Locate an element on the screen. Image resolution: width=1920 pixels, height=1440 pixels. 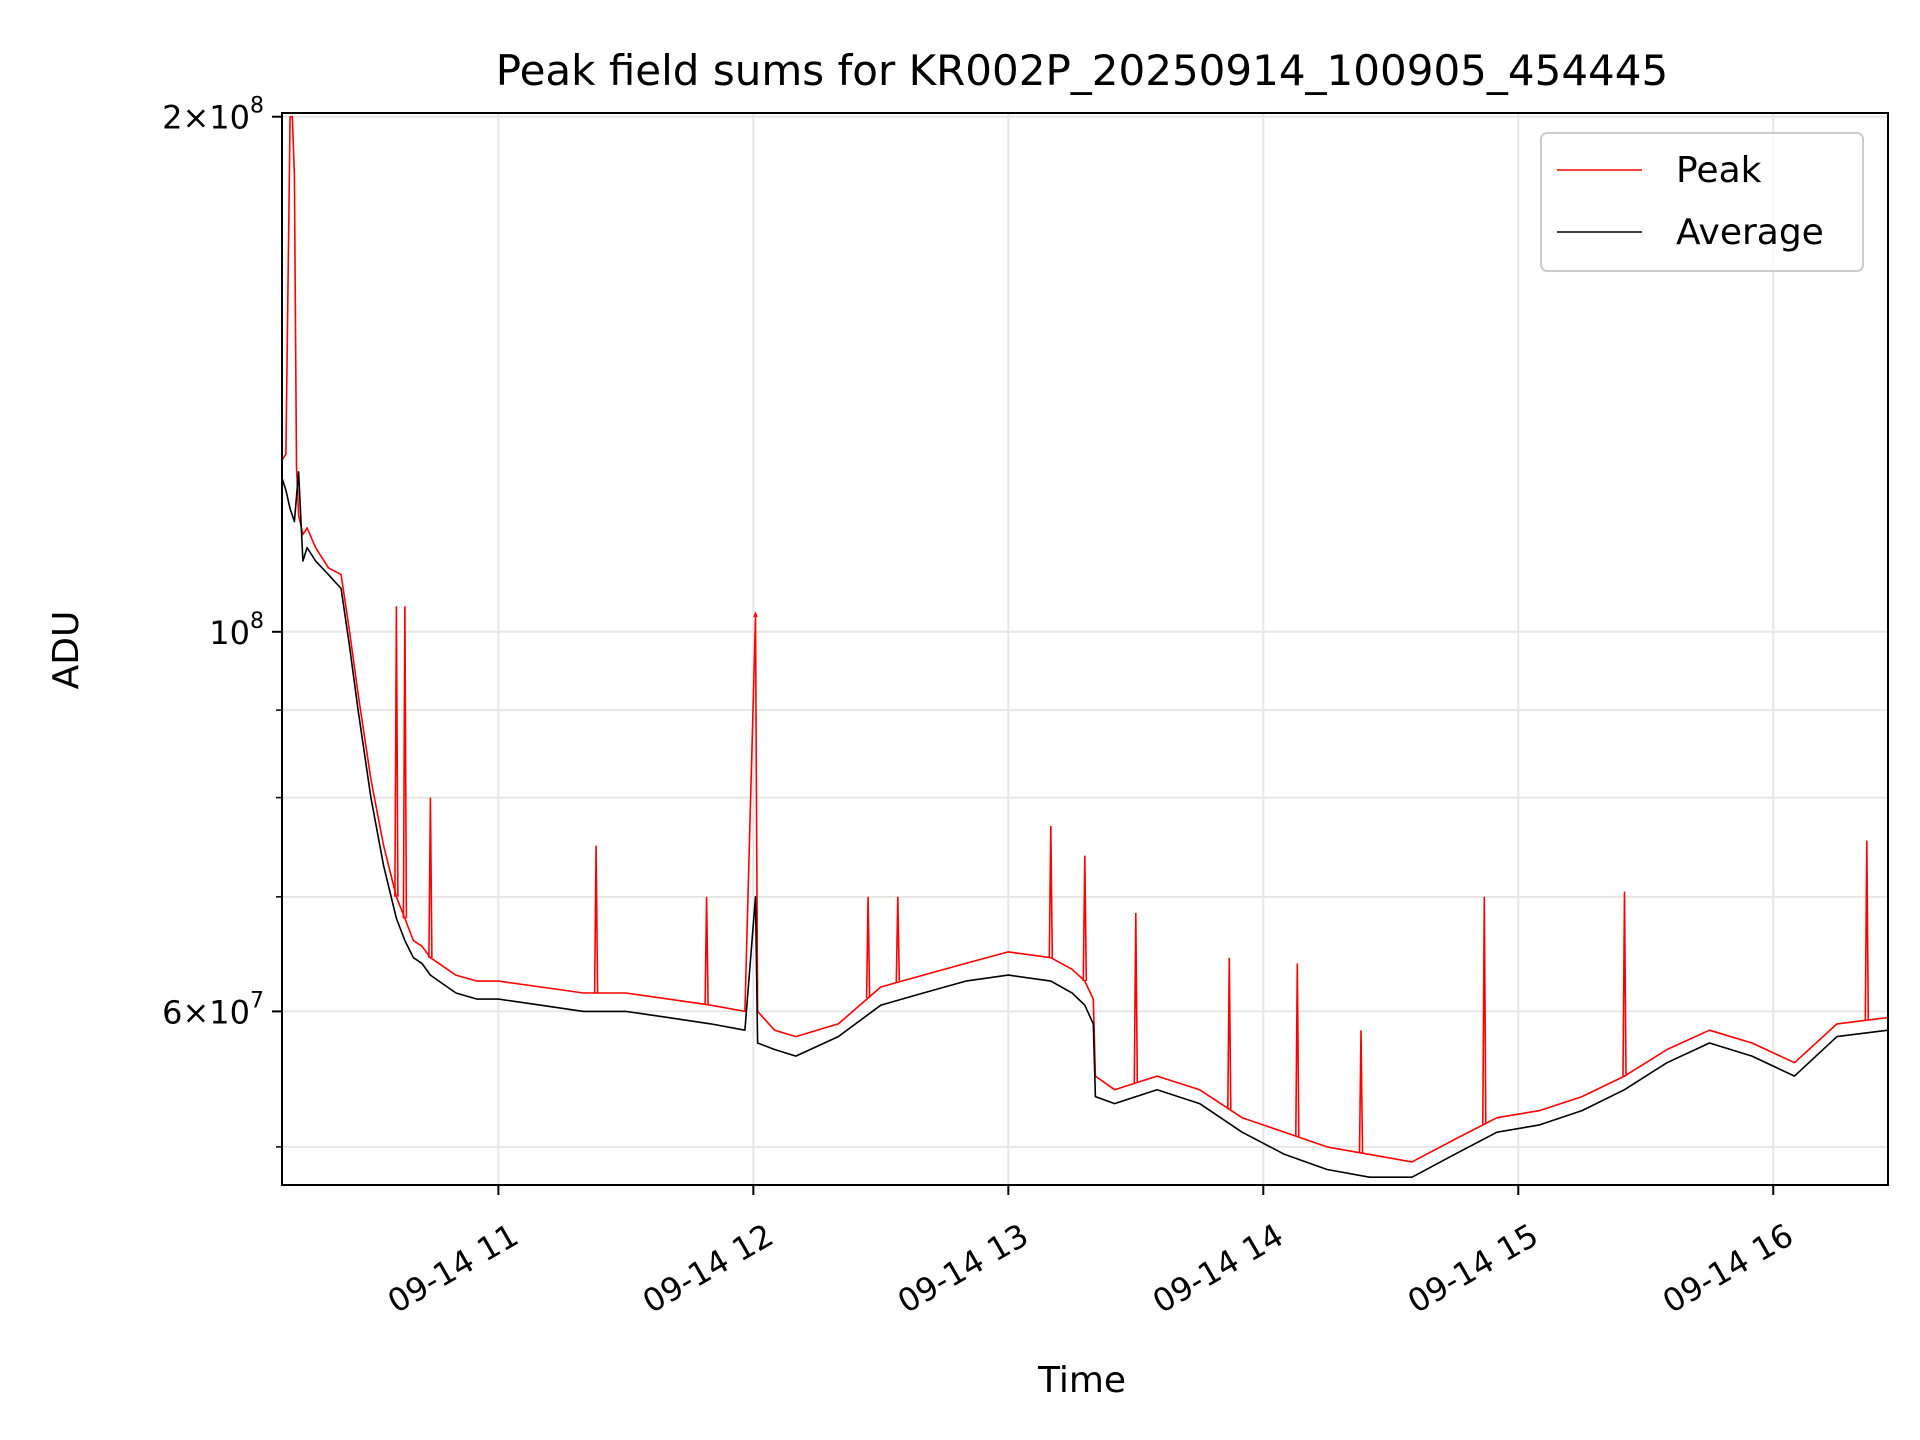
y-tick-label-base: 6 is located at coordinates (172, 1012).